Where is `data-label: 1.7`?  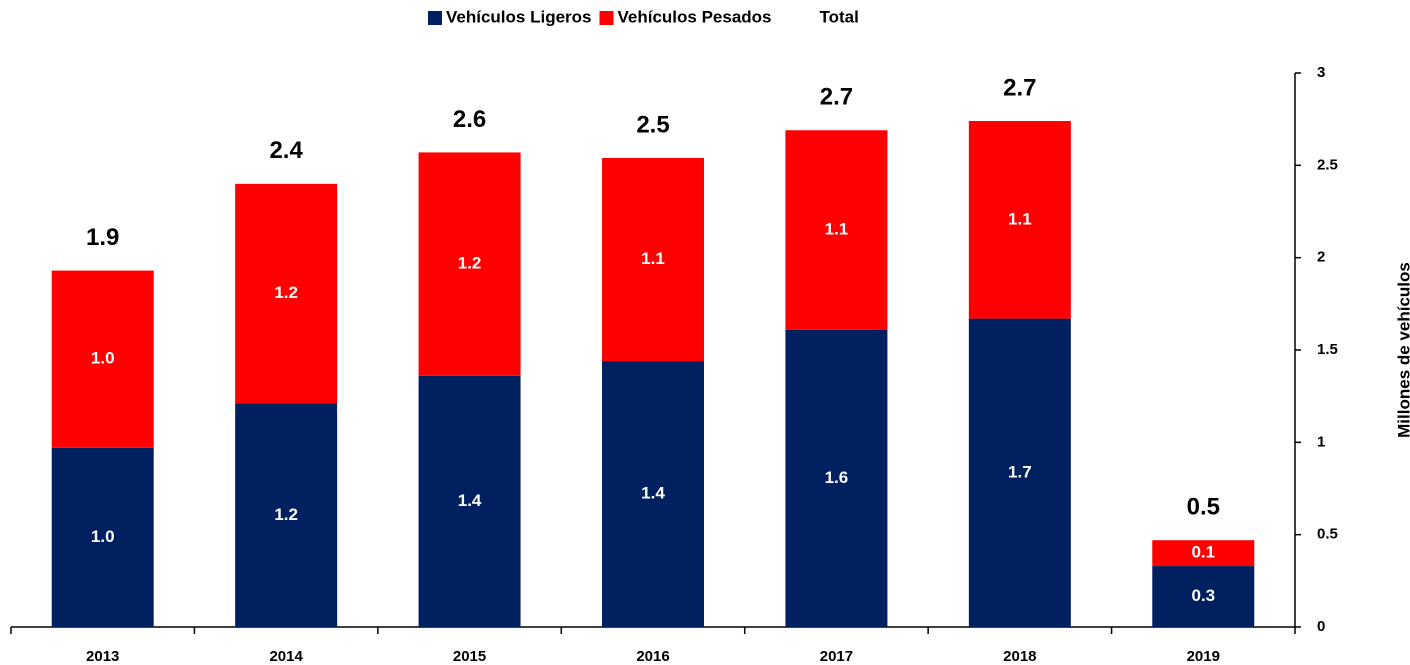
data-label: 1.7 is located at coordinates (1020, 471).